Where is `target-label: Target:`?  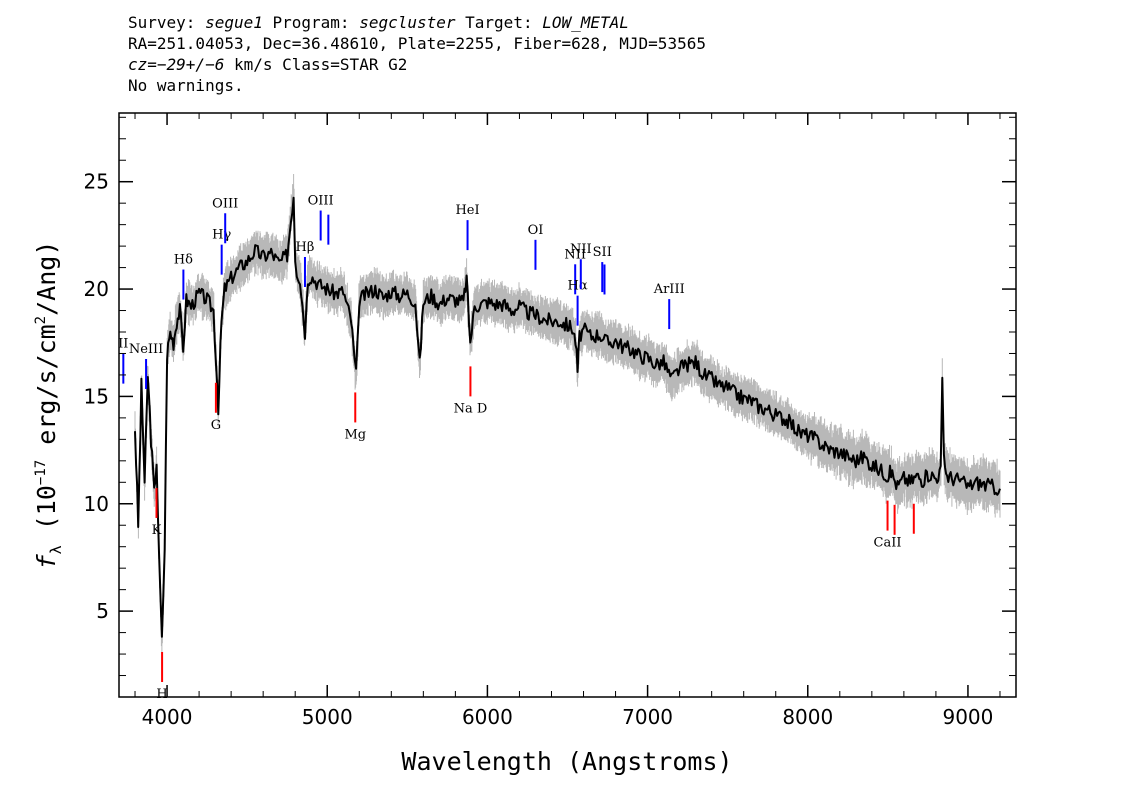 target-label: Target: is located at coordinates (499, 22).